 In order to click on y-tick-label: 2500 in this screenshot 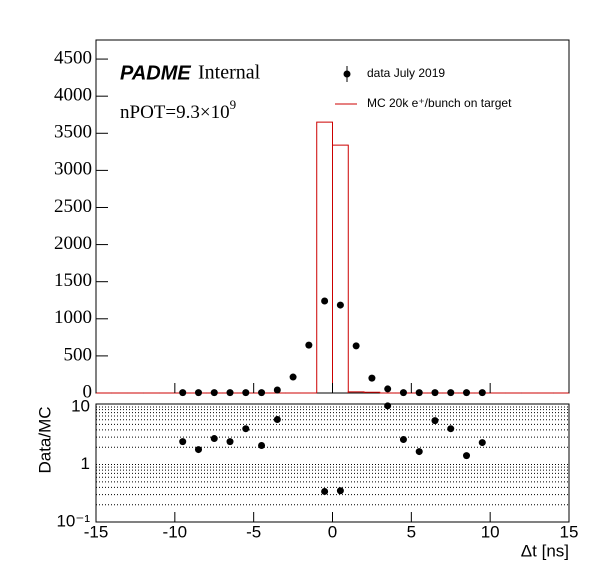, I will do `click(73, 206)`.